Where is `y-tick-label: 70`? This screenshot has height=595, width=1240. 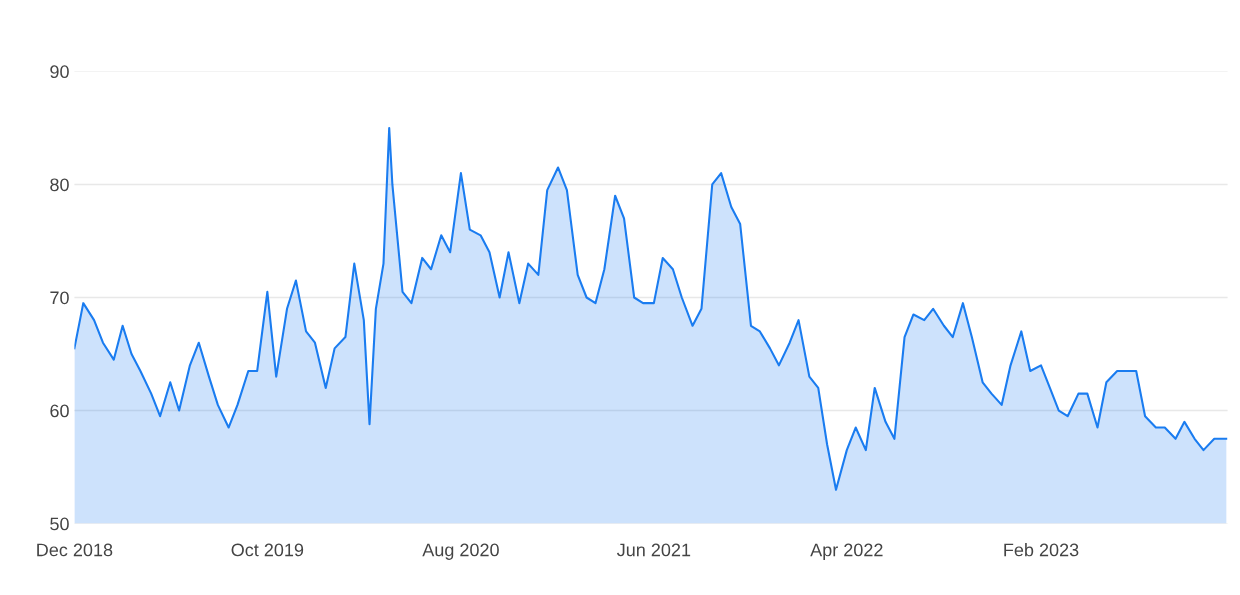 y-tick-label: 70 is located at coordinates (59, 298).